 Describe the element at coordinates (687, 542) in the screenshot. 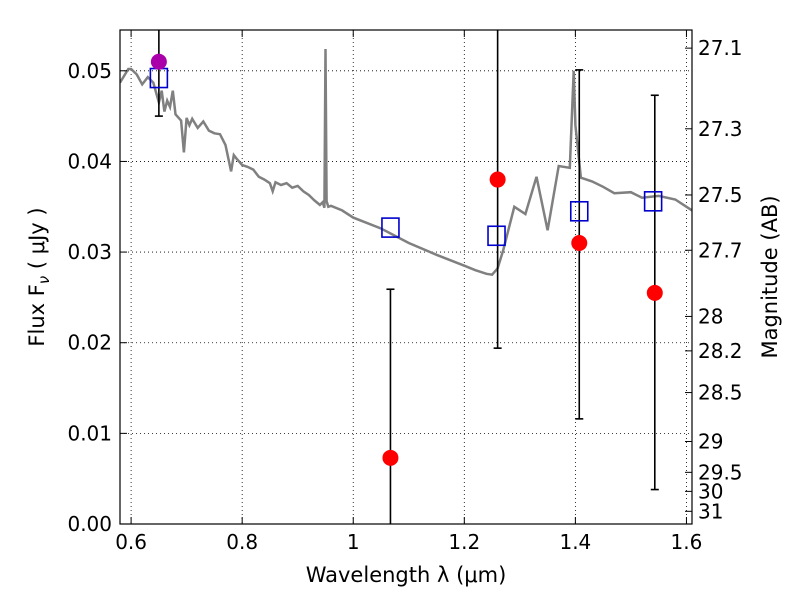

I see `x-tick-label: 1.6` at that location.